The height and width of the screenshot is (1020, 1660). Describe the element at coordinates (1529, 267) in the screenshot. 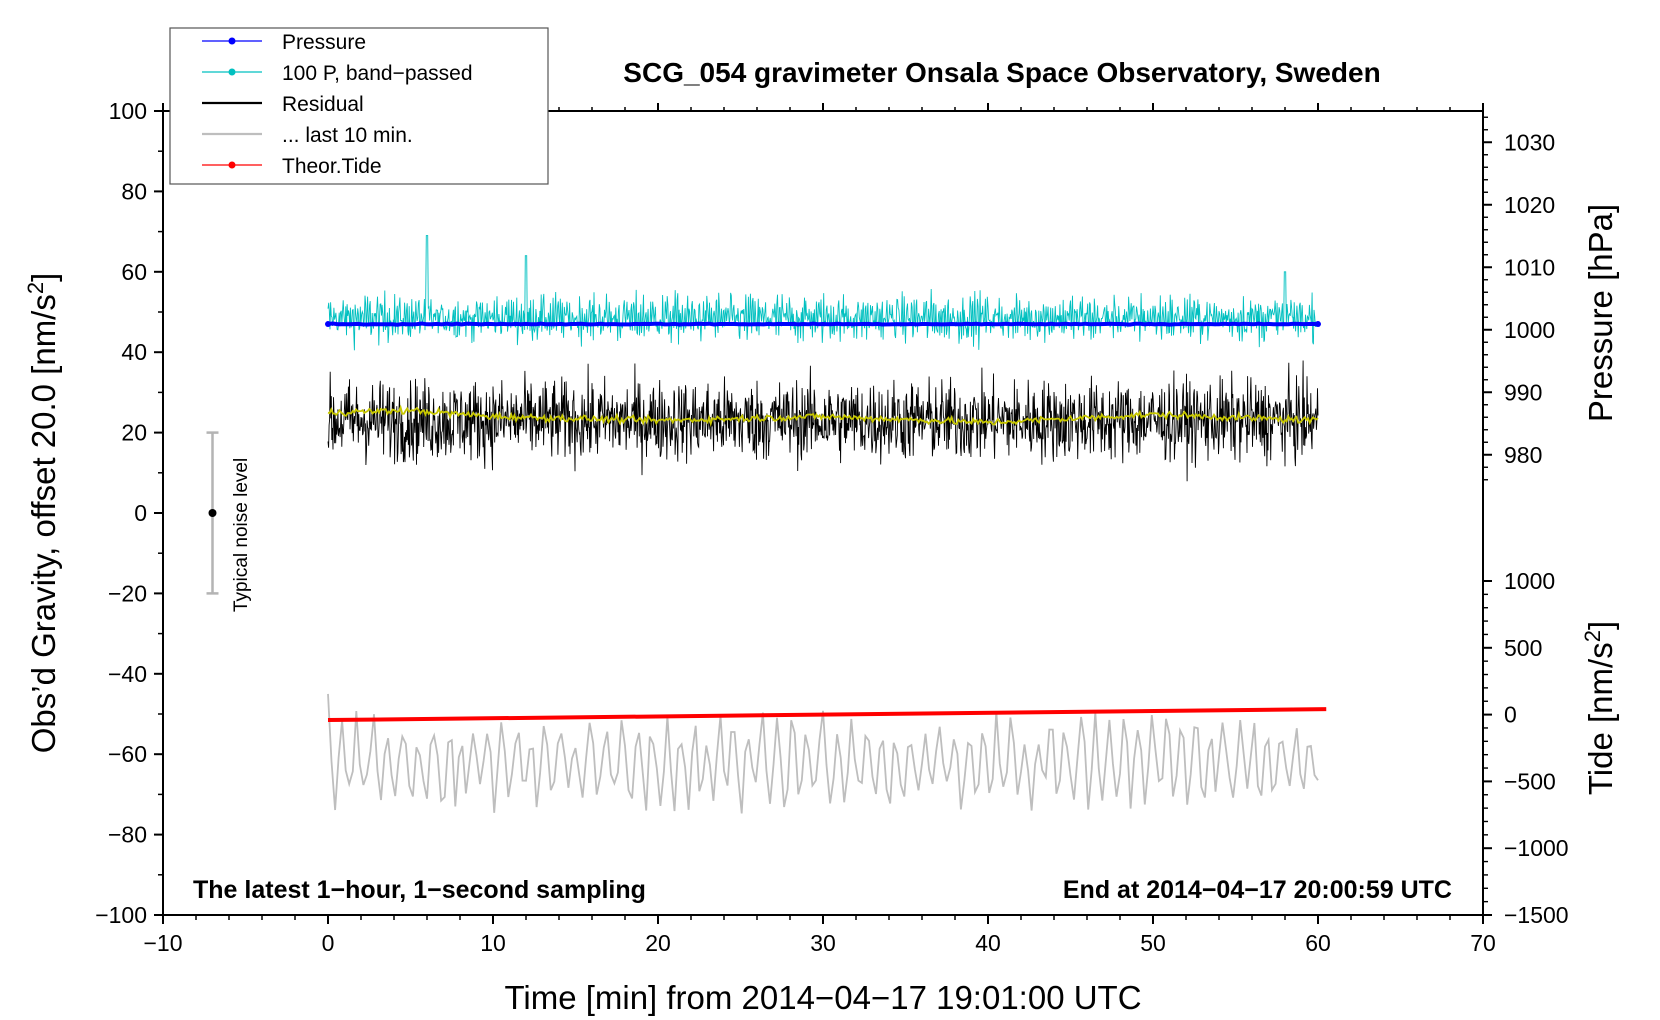

I see `pressure-tick-label: 1010` at that location.